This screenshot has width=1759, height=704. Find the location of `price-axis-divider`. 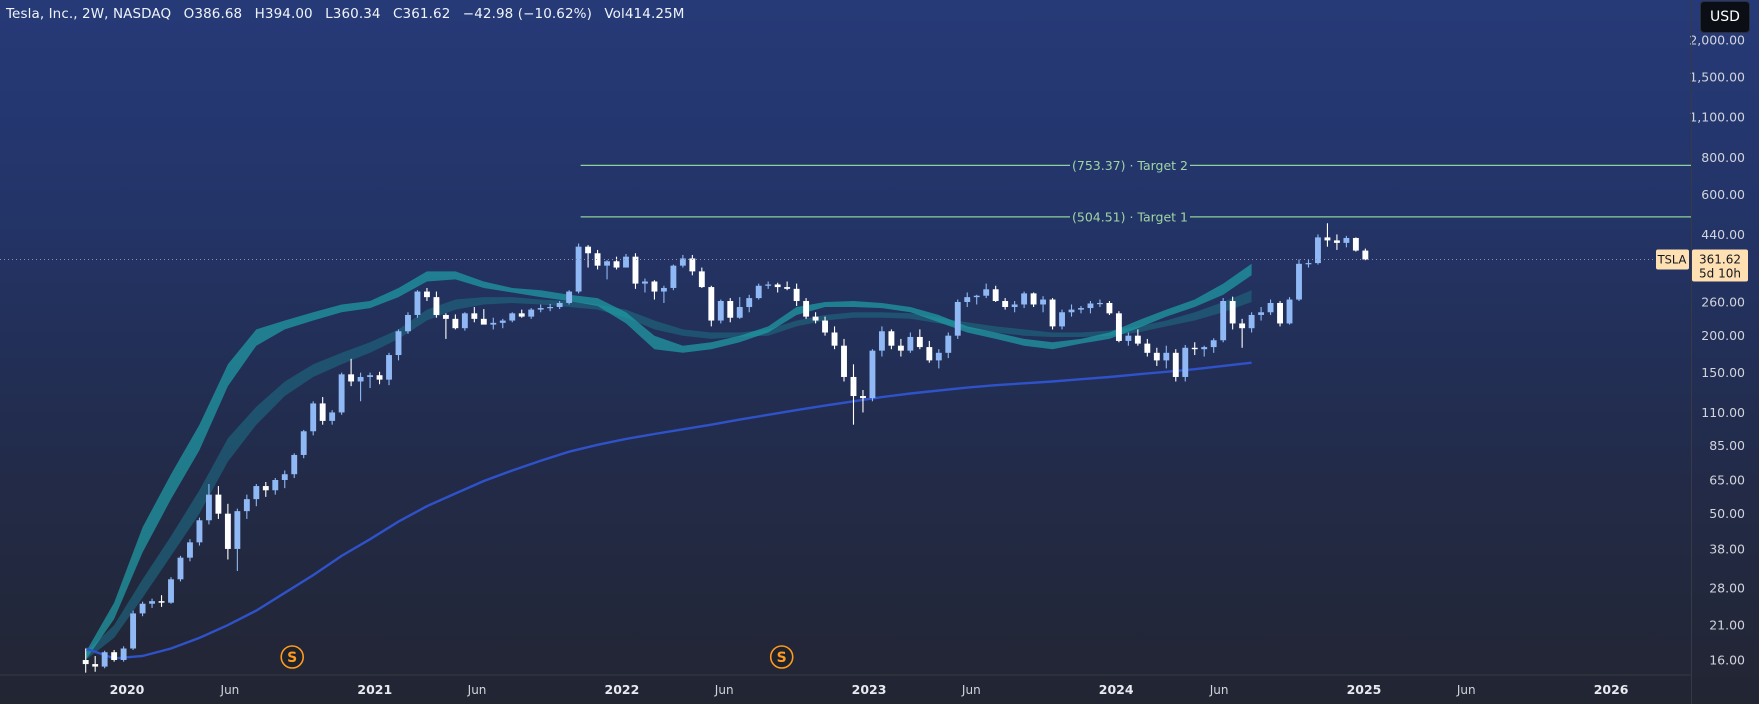

price-axis-divider is located at coordinates (1691, 352).